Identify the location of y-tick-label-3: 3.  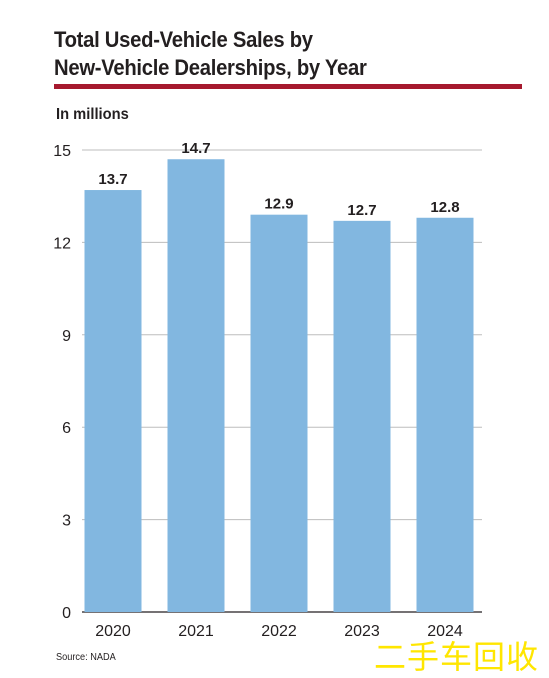
(66, 521).